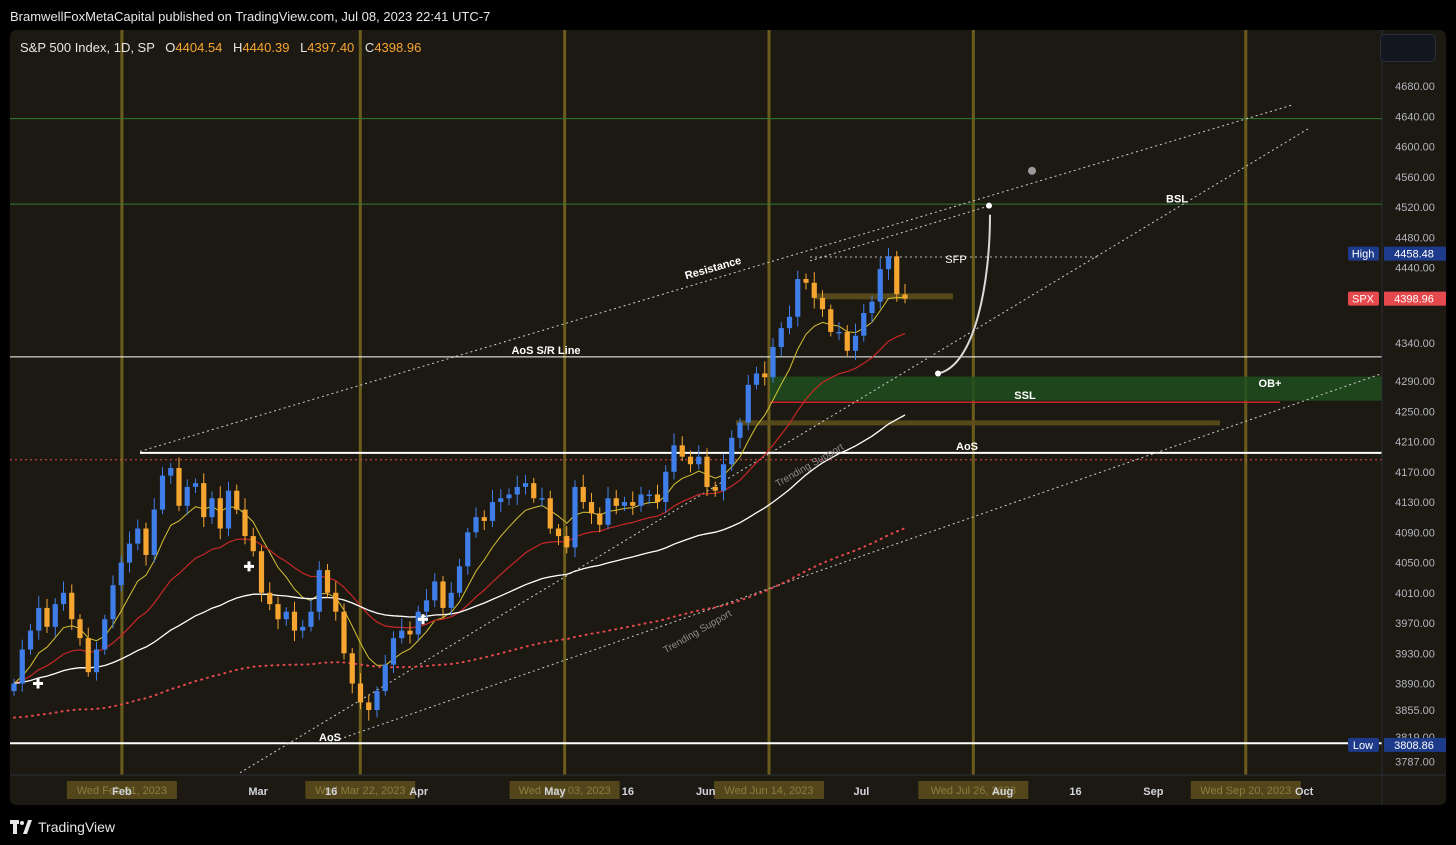 This screenshot has height=845, width=1456. I want to click on price-tick-label: 4680.00, so click(1415, 87).